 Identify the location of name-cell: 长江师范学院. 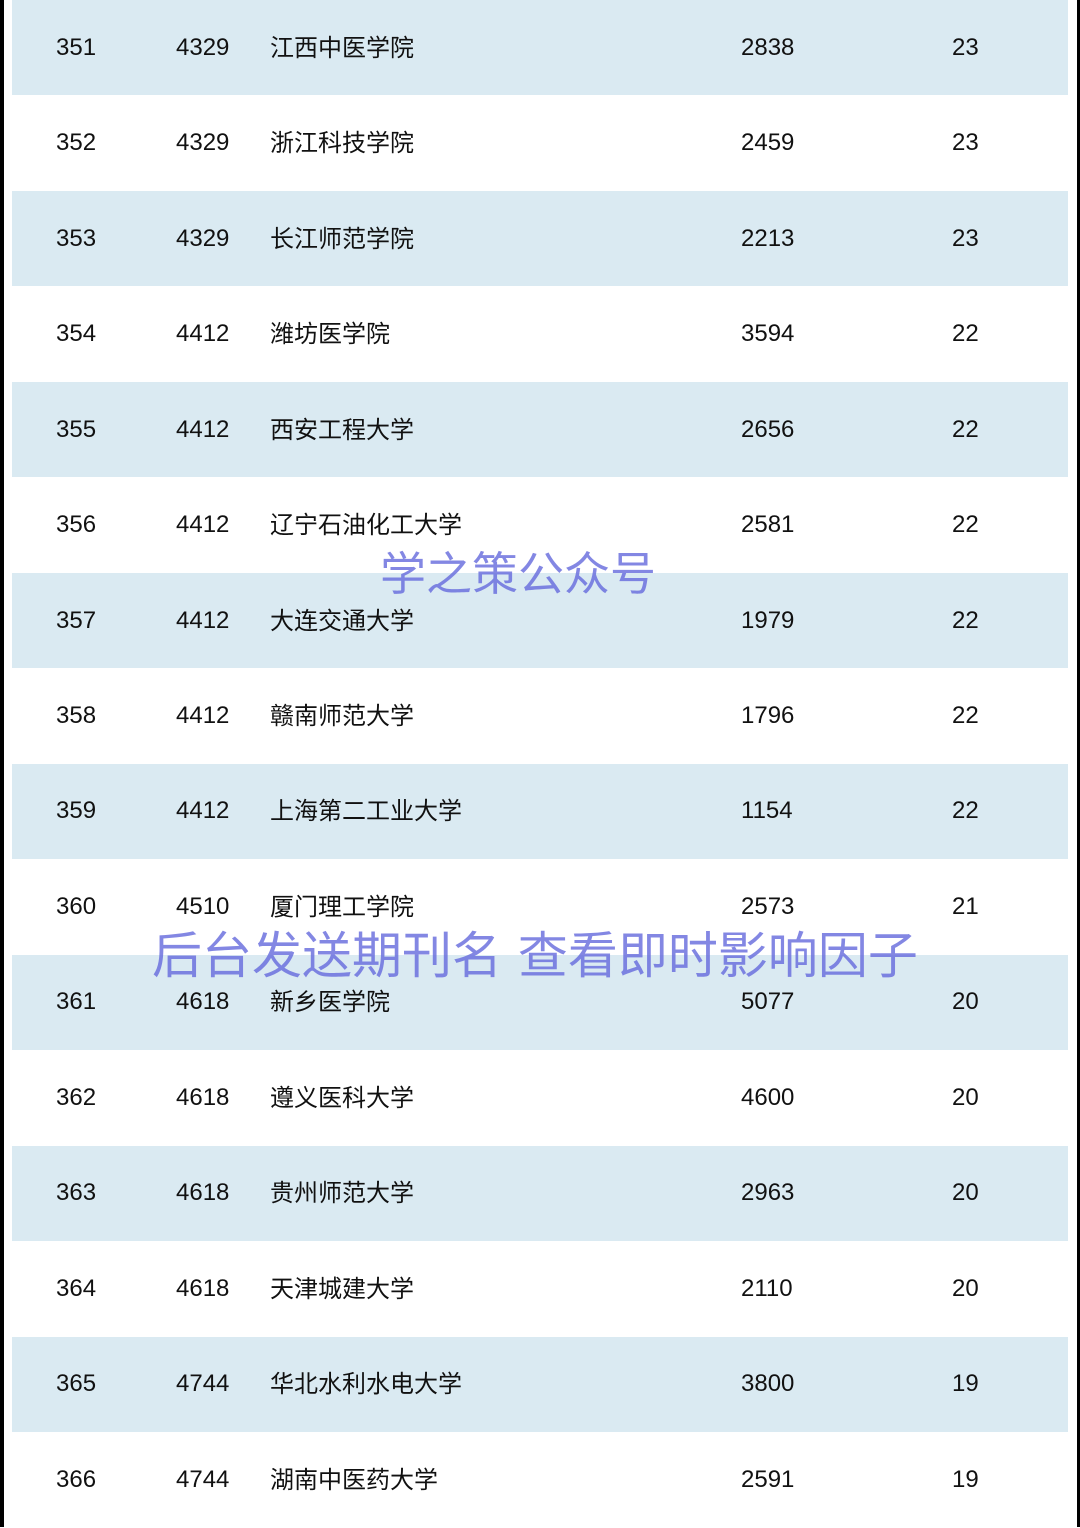
(342, 238).